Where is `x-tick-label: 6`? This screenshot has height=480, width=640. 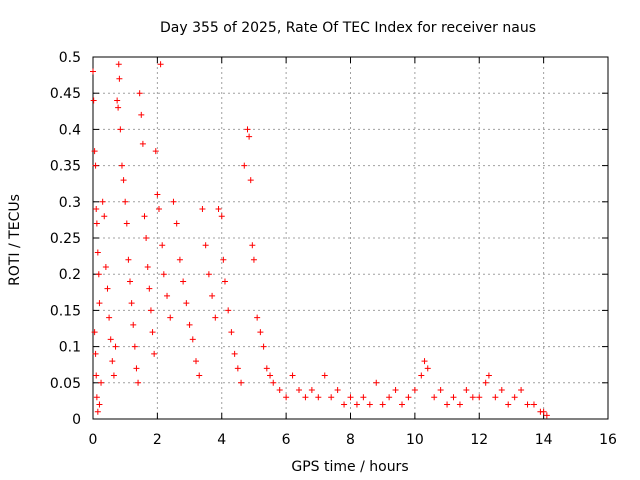
x-tick-label: 6 is located at coordinates (286, 440).